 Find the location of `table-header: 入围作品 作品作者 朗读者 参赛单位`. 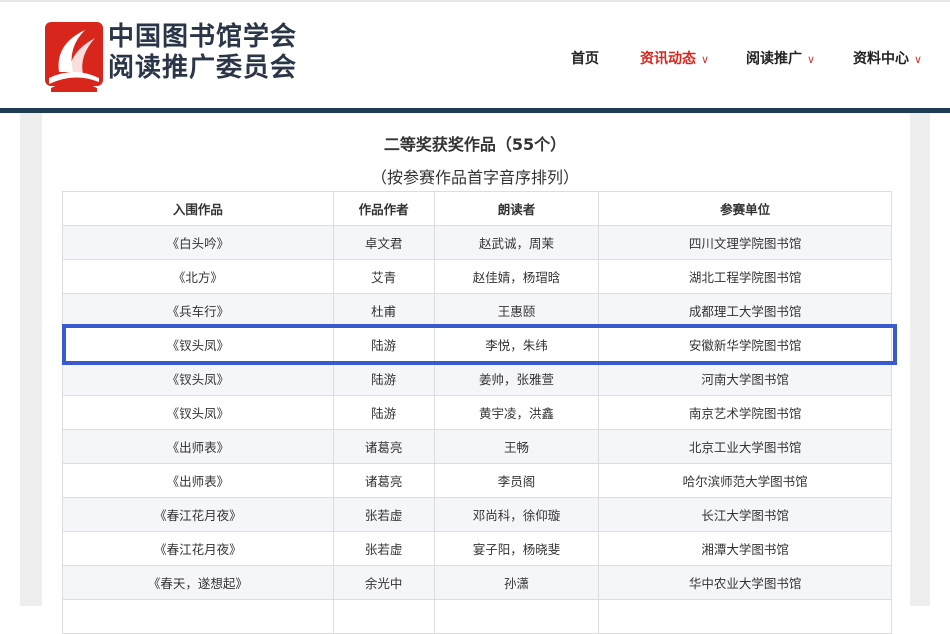

table-header: 入围作品 作品作者 朗读者 参赛单位 is located at coordinates (477, 208).